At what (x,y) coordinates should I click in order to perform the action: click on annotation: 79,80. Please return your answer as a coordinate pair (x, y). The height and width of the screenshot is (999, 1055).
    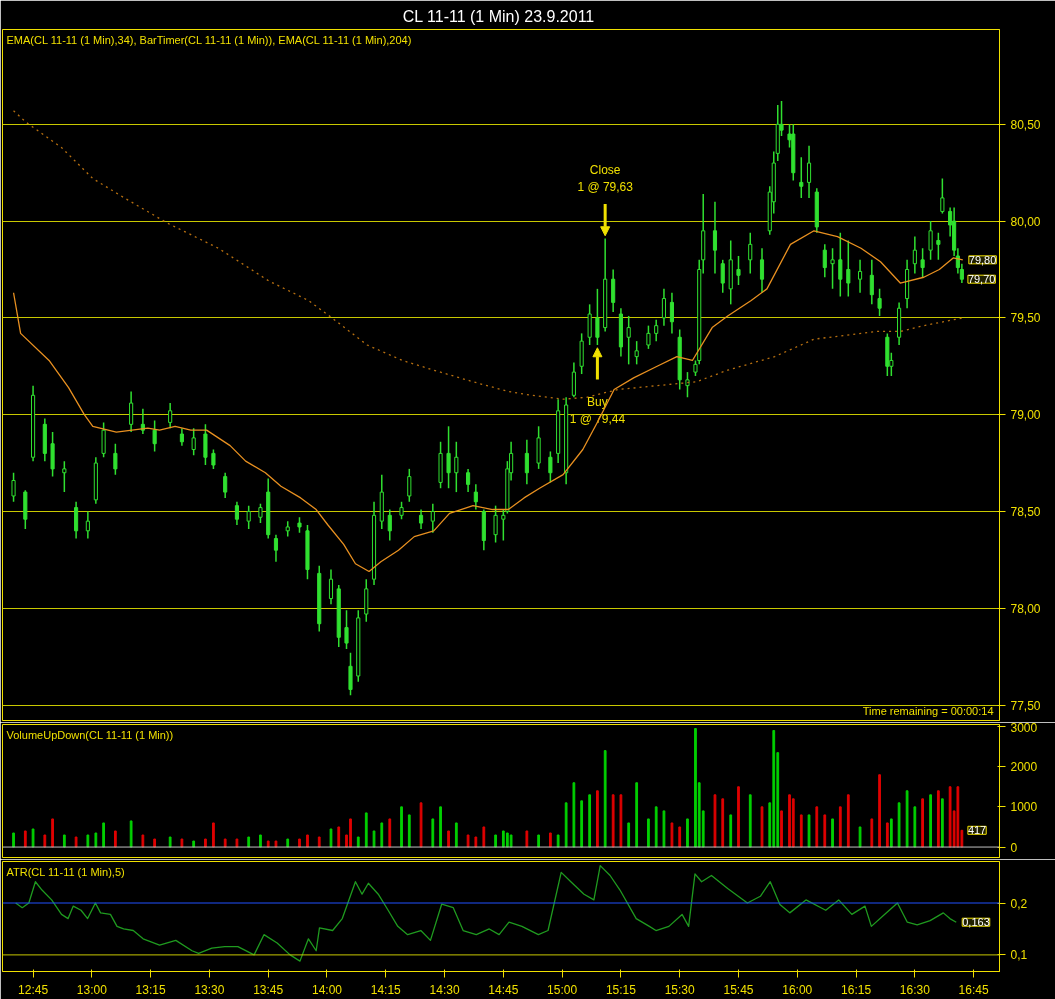
    Looking at the image, I should click on (982, 259).